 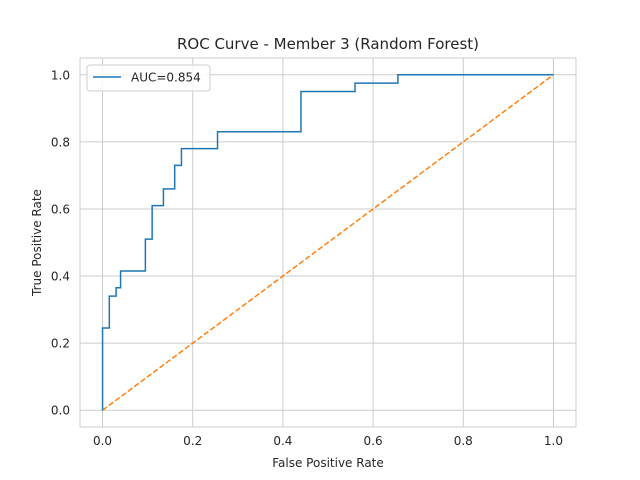 I want to click on x-tick-label: 0.8, so click(x=463, y=441).